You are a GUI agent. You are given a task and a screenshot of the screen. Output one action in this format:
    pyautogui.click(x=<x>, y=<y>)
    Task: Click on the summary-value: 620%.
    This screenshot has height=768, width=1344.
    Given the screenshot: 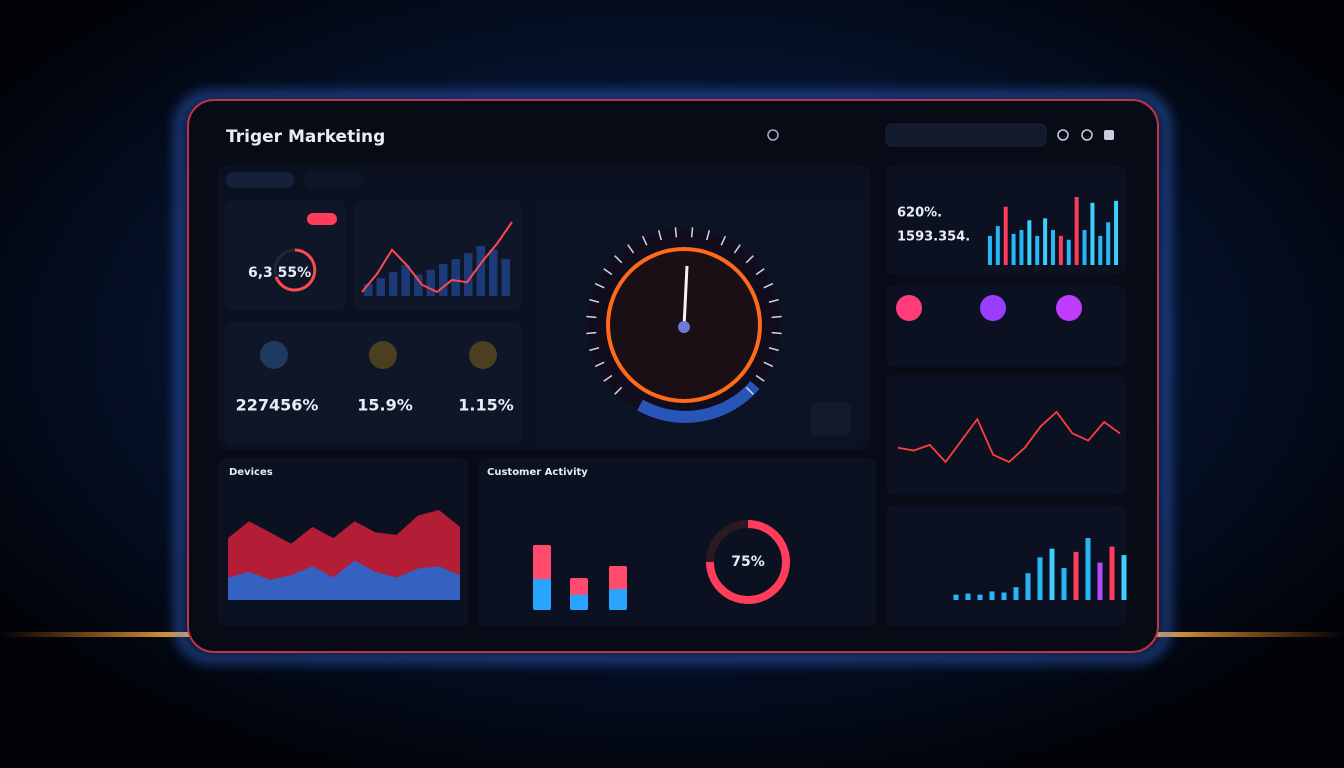 What is the action you would take?
    pyautogui.click(x=919, y=213)
    